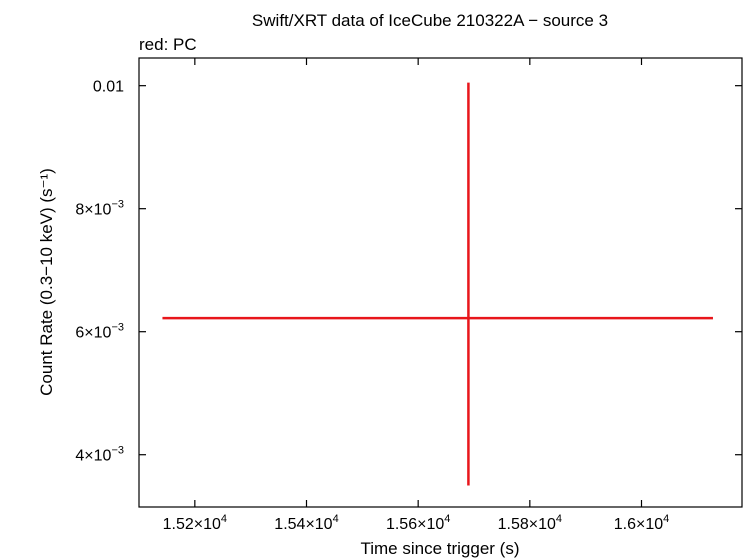  What do you see at coordinates (99, 455) in the screenshot?
I see `y-tick-label: 4×10⁻³` at bounding box center [99, 455].